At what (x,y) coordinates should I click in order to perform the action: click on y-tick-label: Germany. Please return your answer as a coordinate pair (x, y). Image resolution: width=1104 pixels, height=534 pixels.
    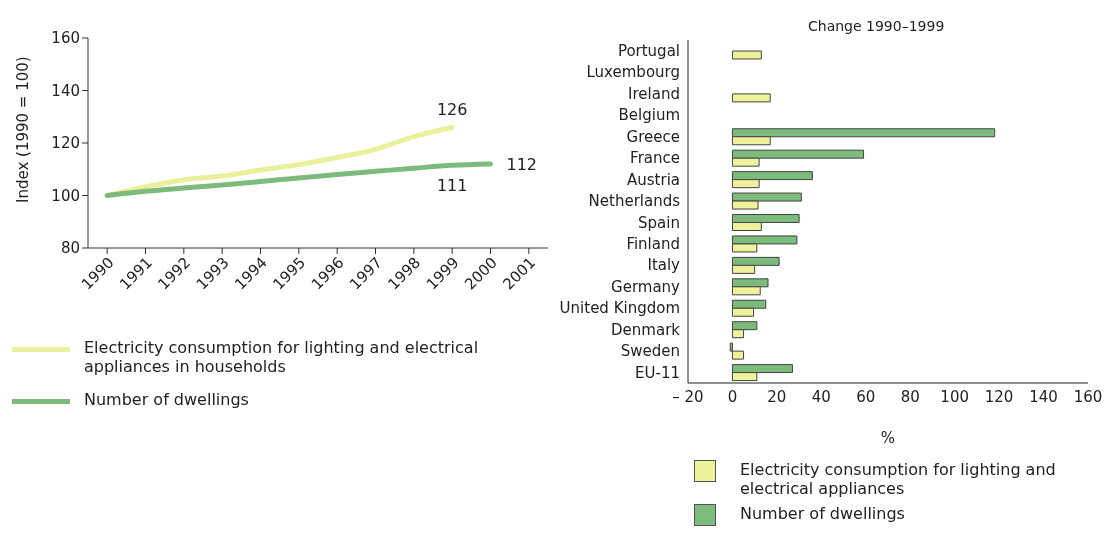
    Looking at the image, I should click on (646, 286).